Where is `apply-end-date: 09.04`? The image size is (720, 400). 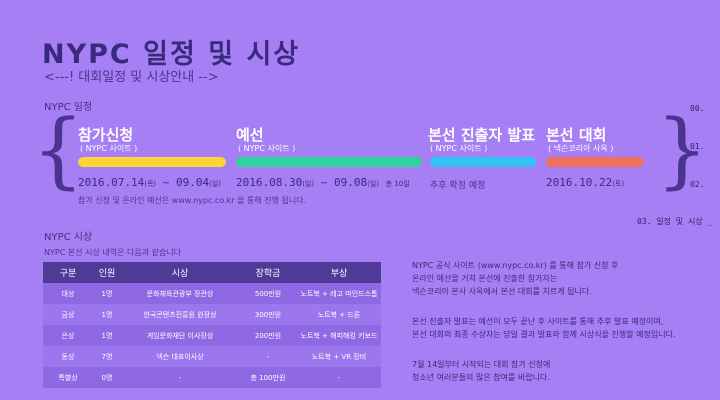 apply-end-date: 09.04 is located at coordinates (193, 182).